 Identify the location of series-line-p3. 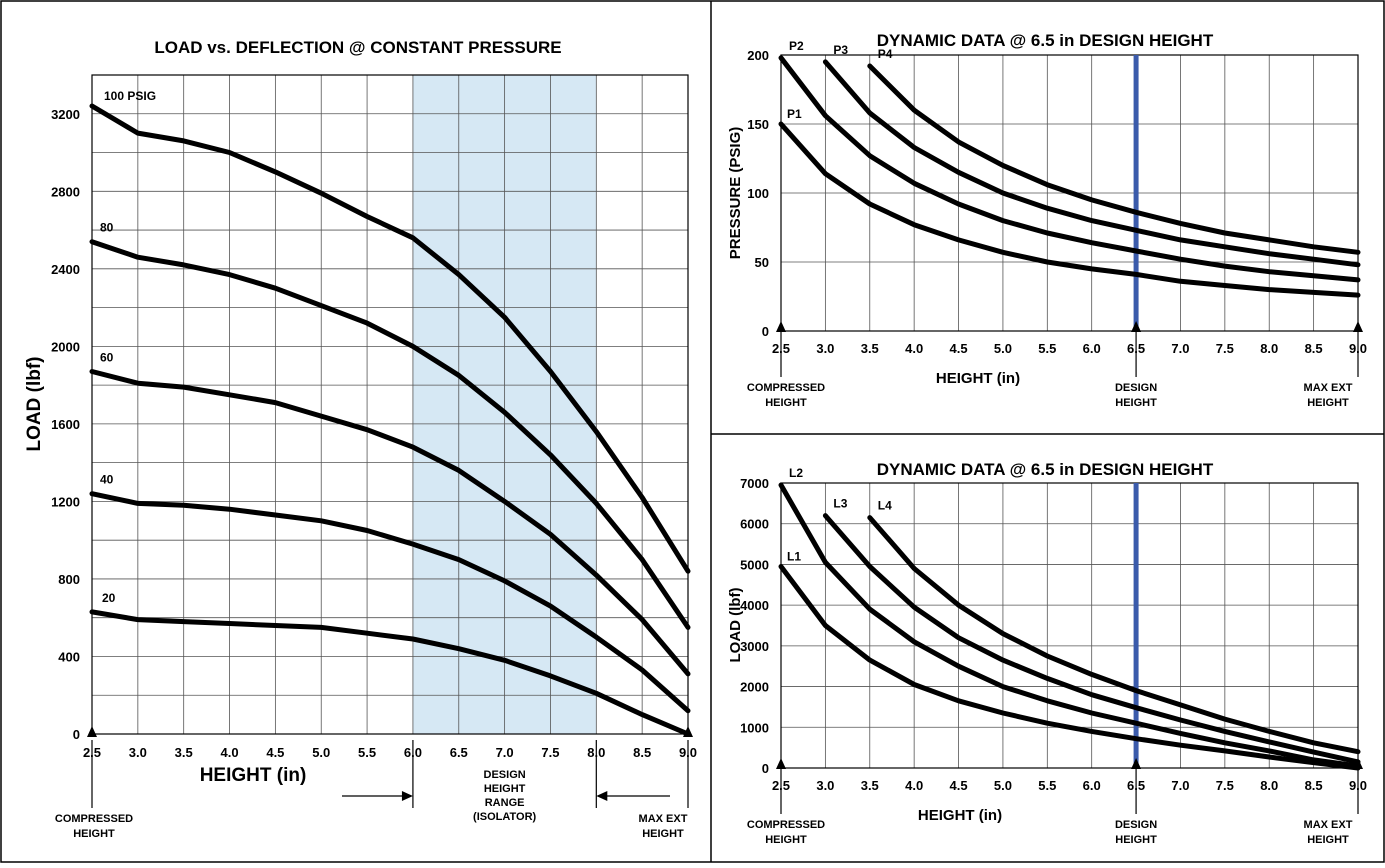
(1091, 163).